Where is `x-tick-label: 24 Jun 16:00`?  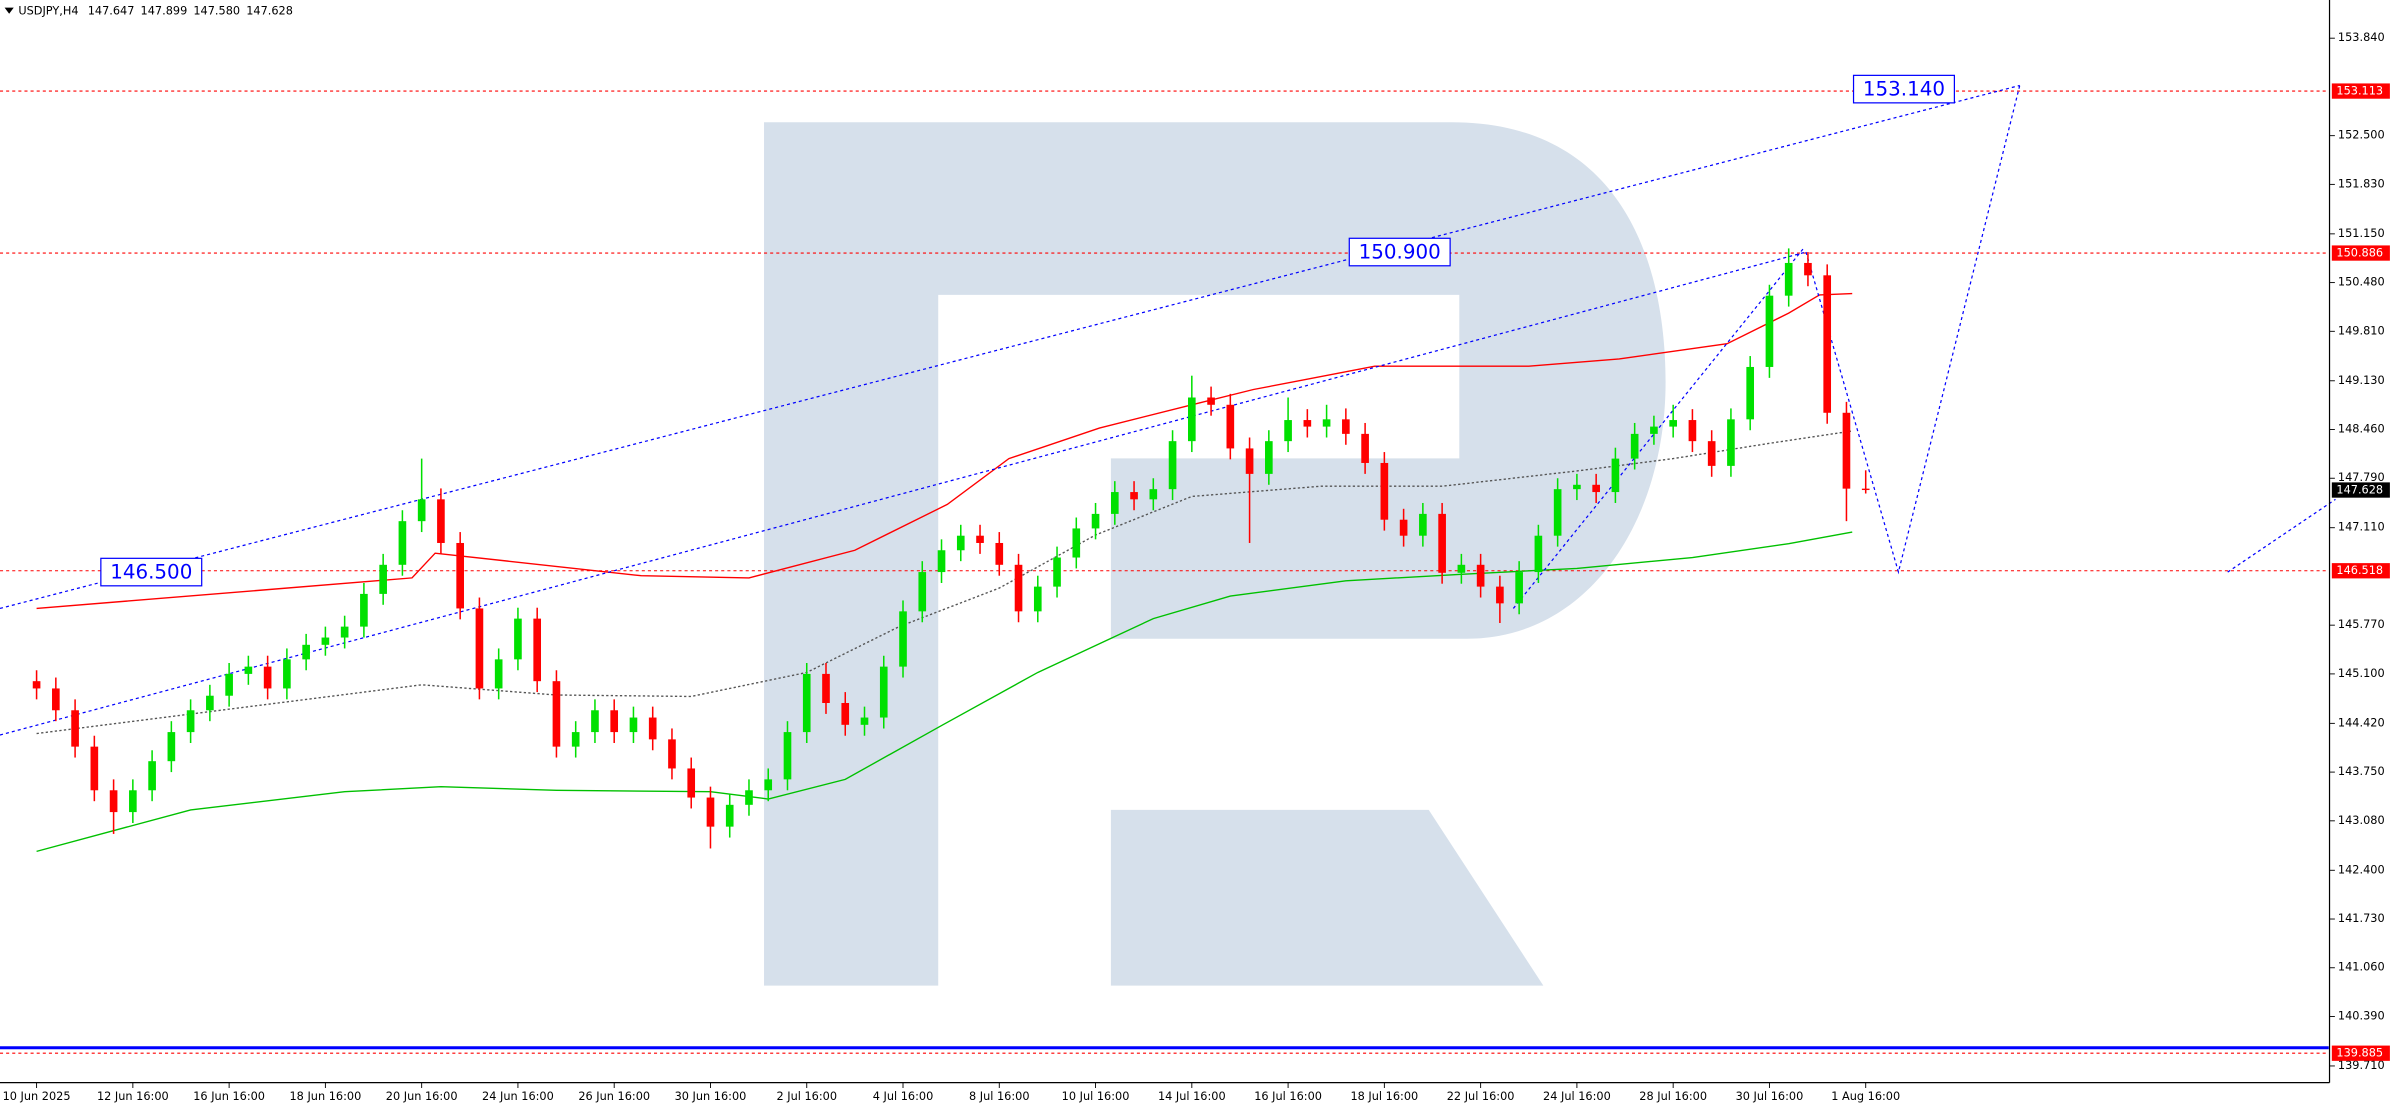
x-tick-label: 24 Jun 16:00 is located at coordinates (518, 1096).